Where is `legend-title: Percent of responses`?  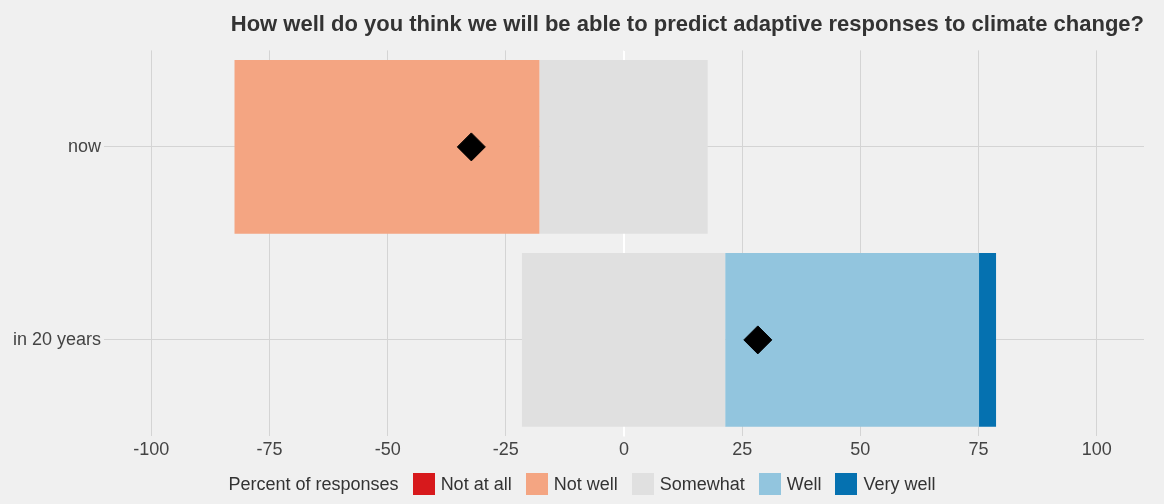
legend-title: Percent of responses is located at coordinates (313, 484).